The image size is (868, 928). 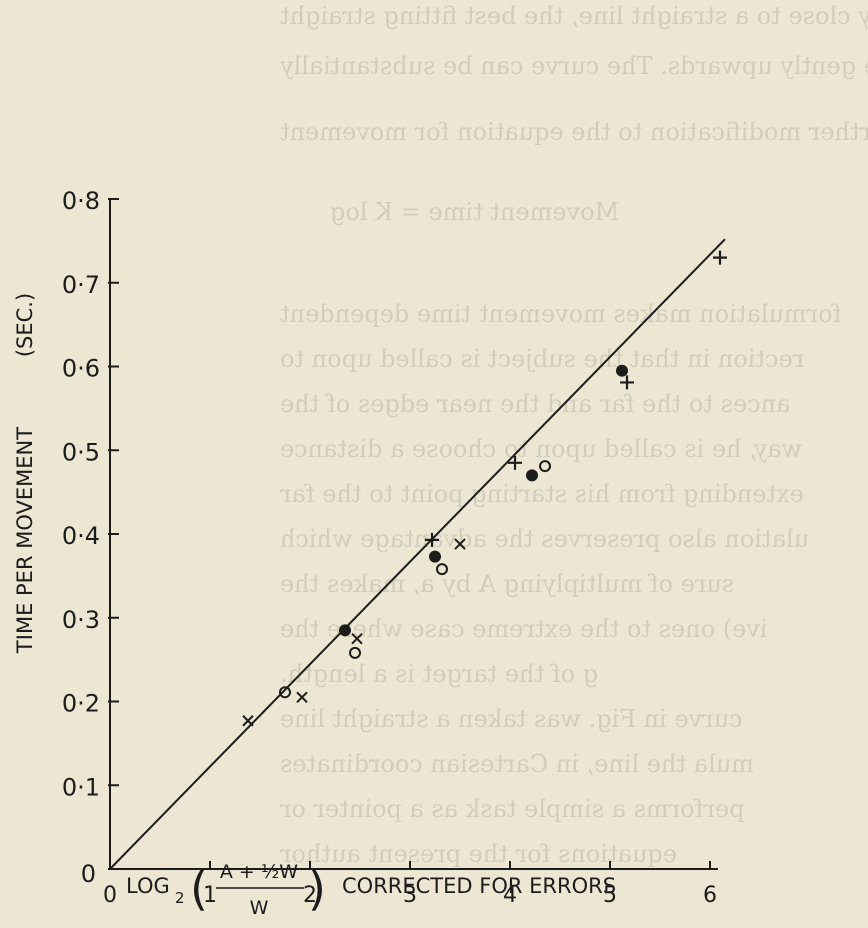 I want to click on x-tick-label: 0, so click(x=110, y=895).